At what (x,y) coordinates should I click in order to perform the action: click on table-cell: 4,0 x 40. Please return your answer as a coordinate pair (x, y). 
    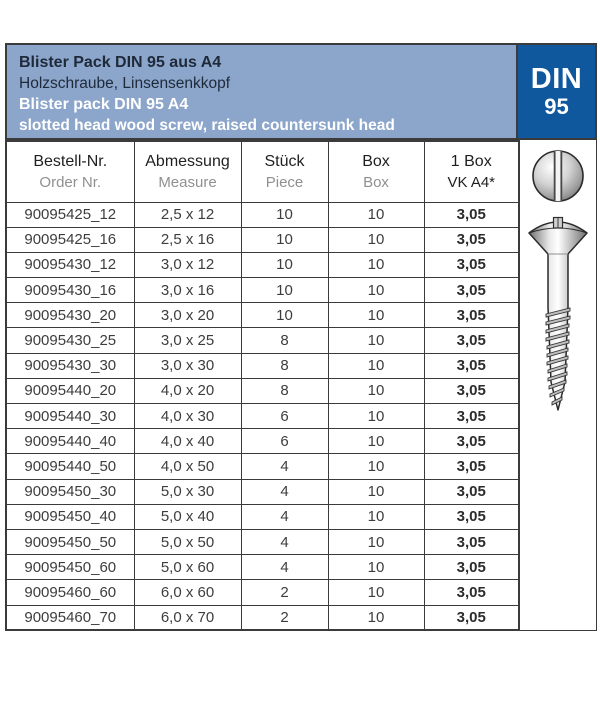
    Looking at the image, I should click on (187, 441).